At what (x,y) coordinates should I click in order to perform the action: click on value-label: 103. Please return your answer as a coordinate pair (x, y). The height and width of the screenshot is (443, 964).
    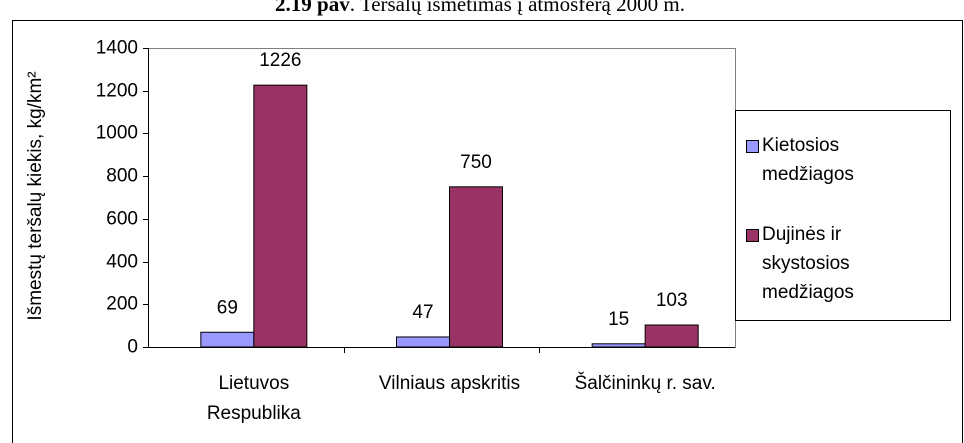
    Looking at the image, I should click on (672, 300).